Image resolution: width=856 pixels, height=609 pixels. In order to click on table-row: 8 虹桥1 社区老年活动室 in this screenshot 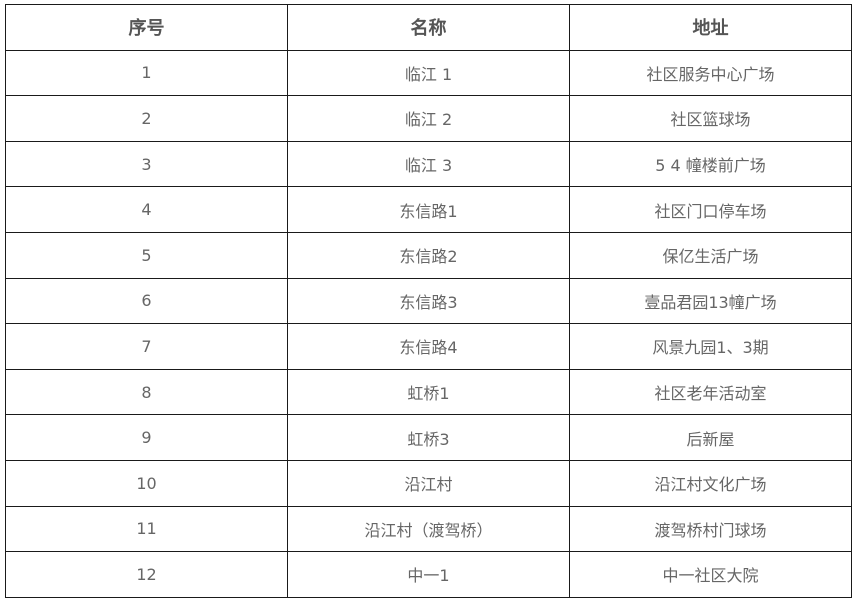, I will do `click(428, 392)`.